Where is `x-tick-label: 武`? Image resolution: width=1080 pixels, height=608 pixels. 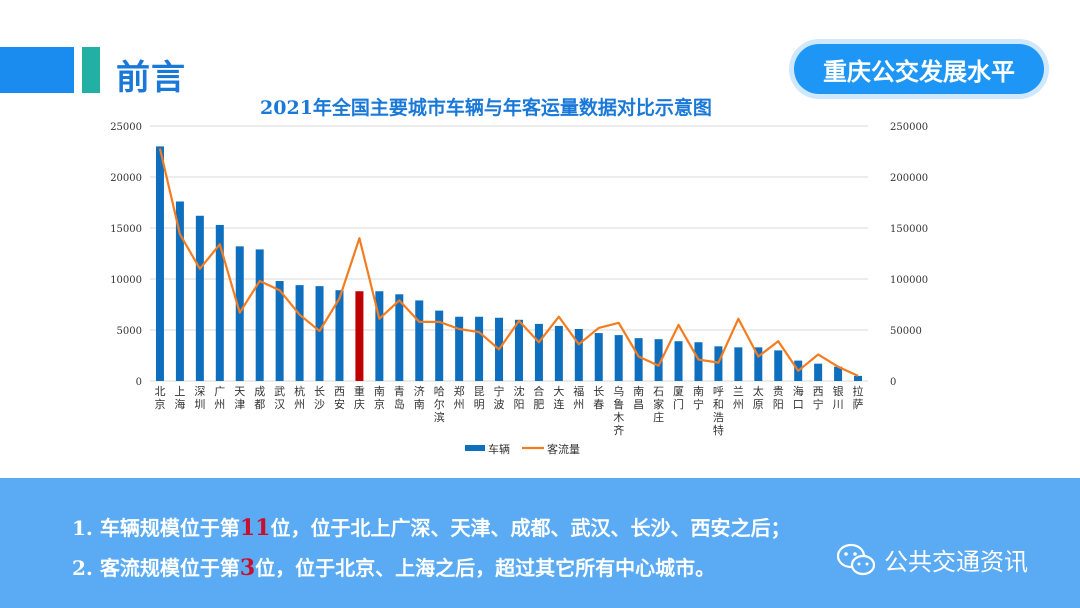
x-tick-label: 武 is located at coordinates (279, 391).